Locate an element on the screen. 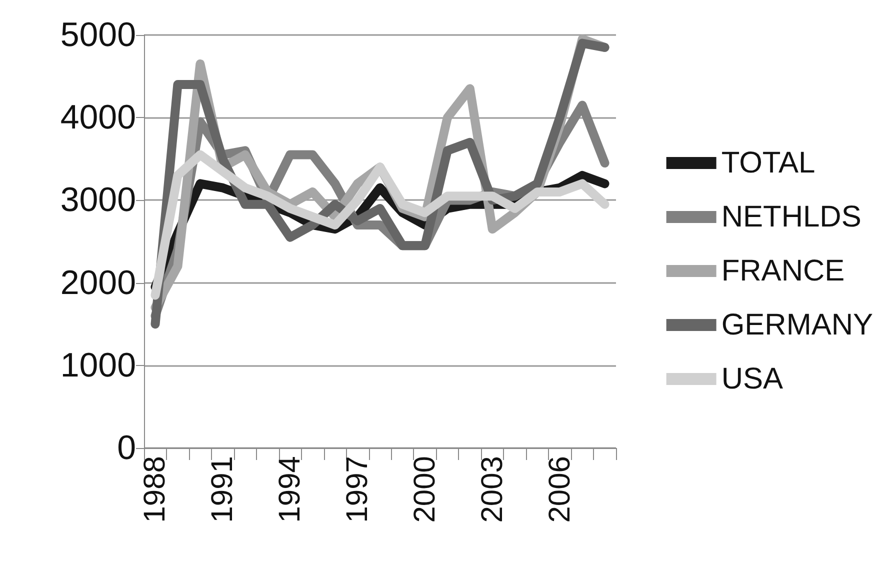 The width and height of the screenshot is (886, 569). x-tick-label: 1991 is located at coordinates (223, 489).